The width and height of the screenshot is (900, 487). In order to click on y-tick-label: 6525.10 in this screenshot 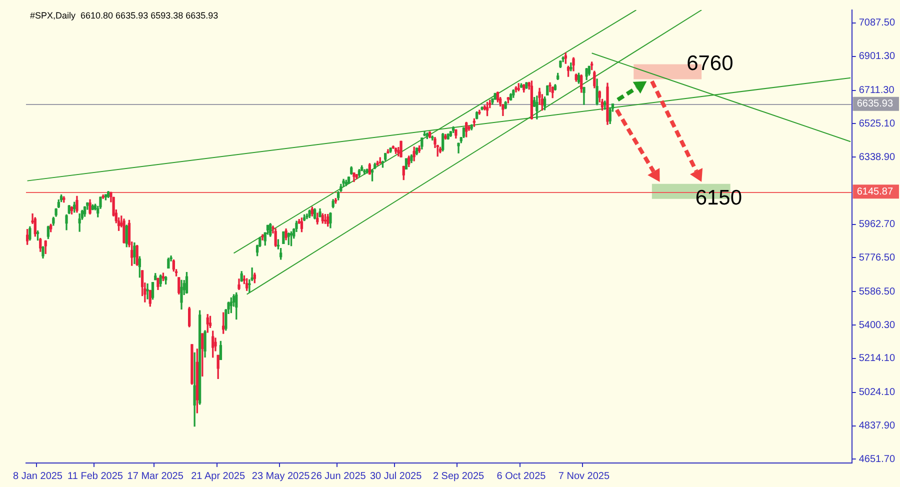, I will do `click(877, 124)`.